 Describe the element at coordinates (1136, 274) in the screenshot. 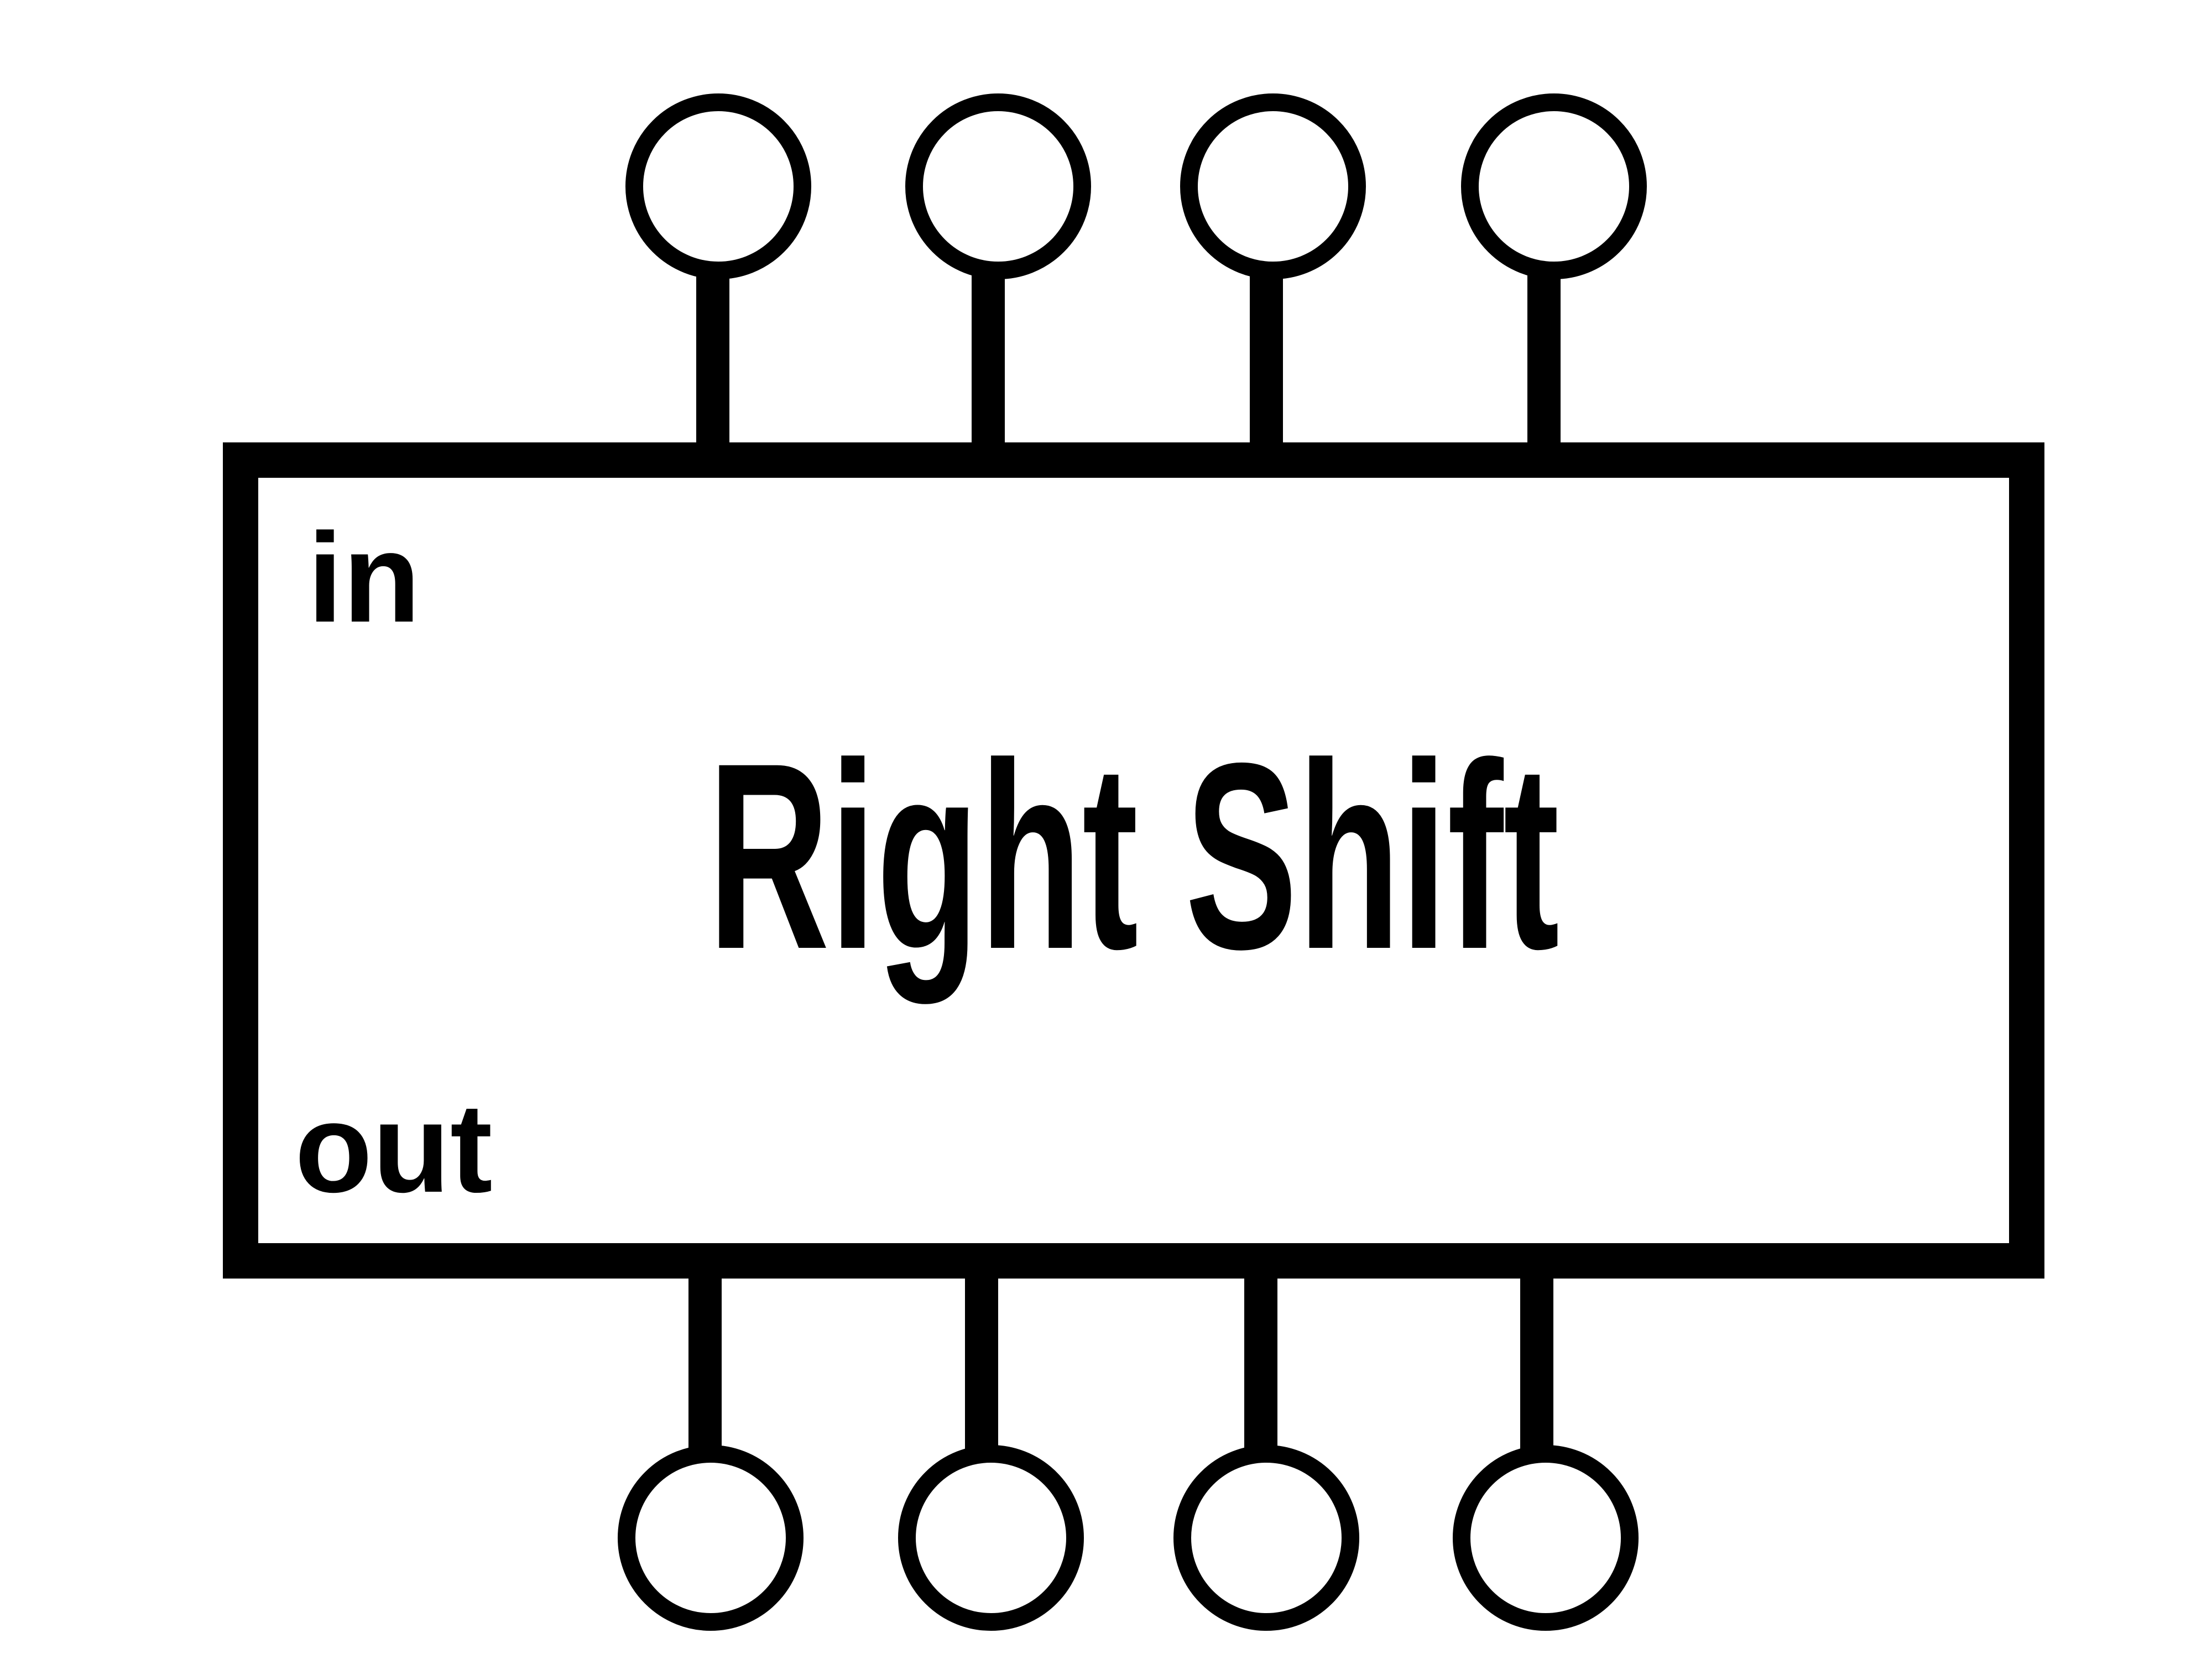

I see `input-pins` at that location.